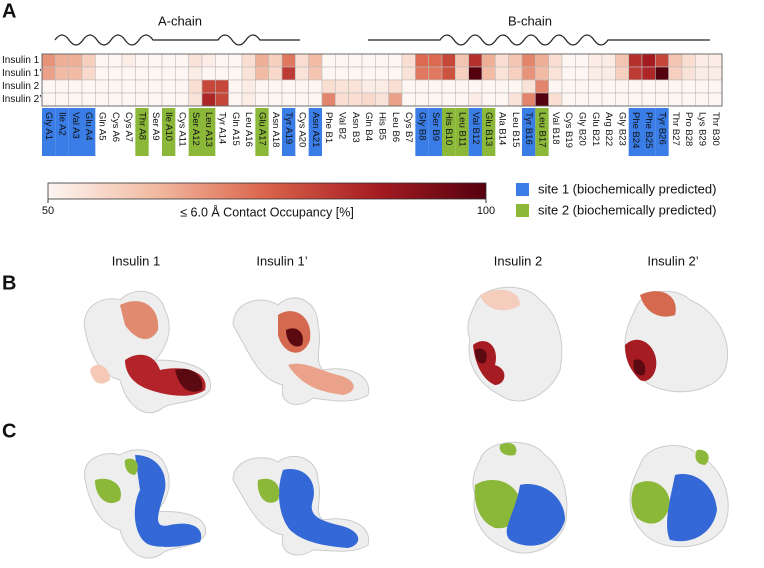  Describe the element at coordinates (627, 209) in the screenshot. I see `legend-label: site 2 (biochemically predicted)` at that location.